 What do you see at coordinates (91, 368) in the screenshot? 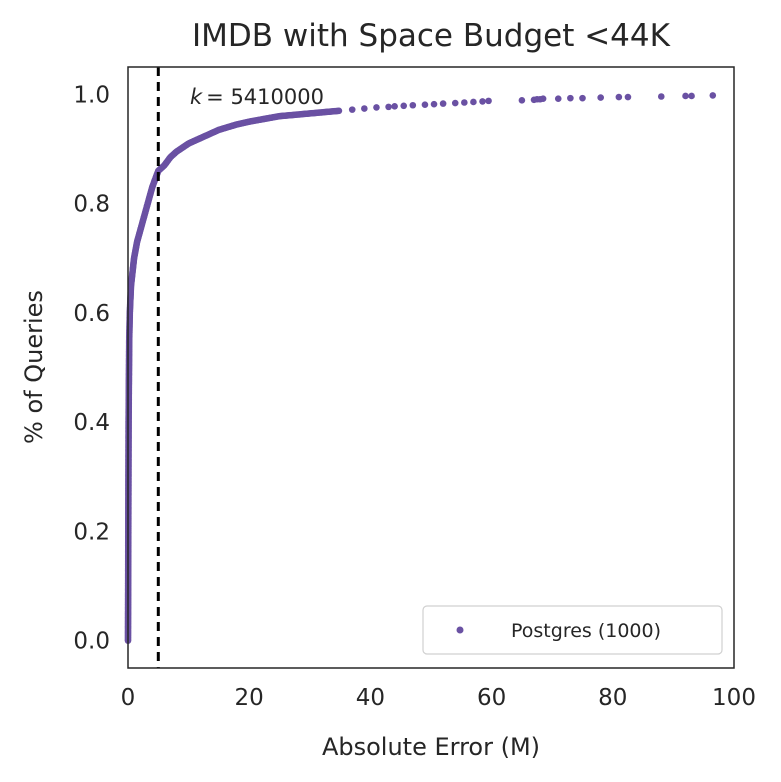
I see `y-axis-ticks: 0.0 0.2 0.4 0.6 0.8 1.0` at bounding box center [91, 368].